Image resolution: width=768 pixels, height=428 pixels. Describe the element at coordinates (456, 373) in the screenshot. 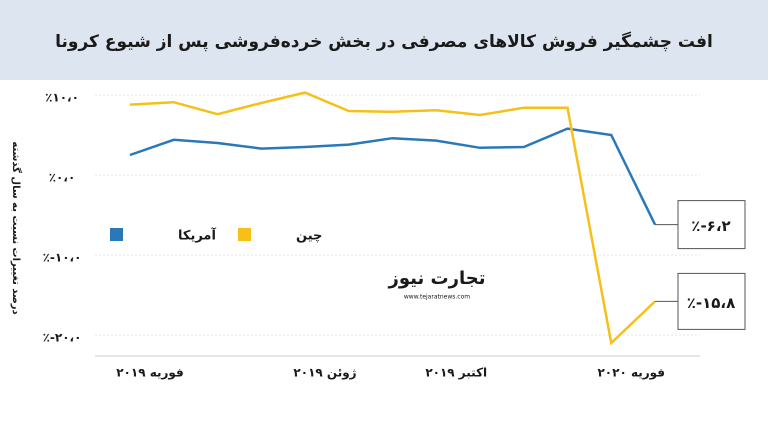

I see `x-tick-label: اکتبر ۲۰۱۹` at that location.